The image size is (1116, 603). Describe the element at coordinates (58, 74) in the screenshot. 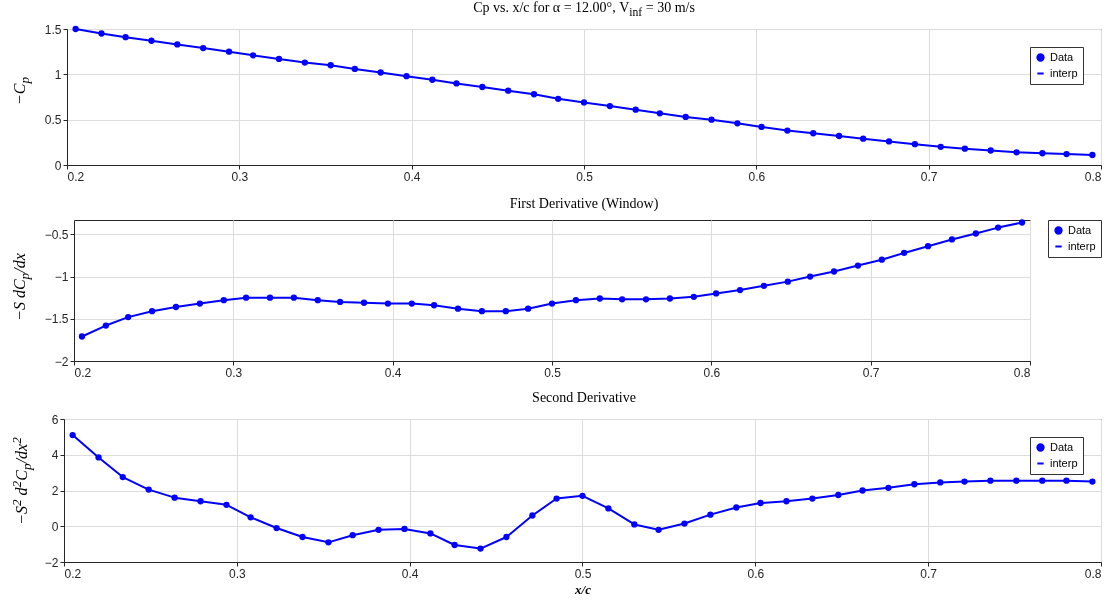

I see `y-tick-label: 1` at that location.